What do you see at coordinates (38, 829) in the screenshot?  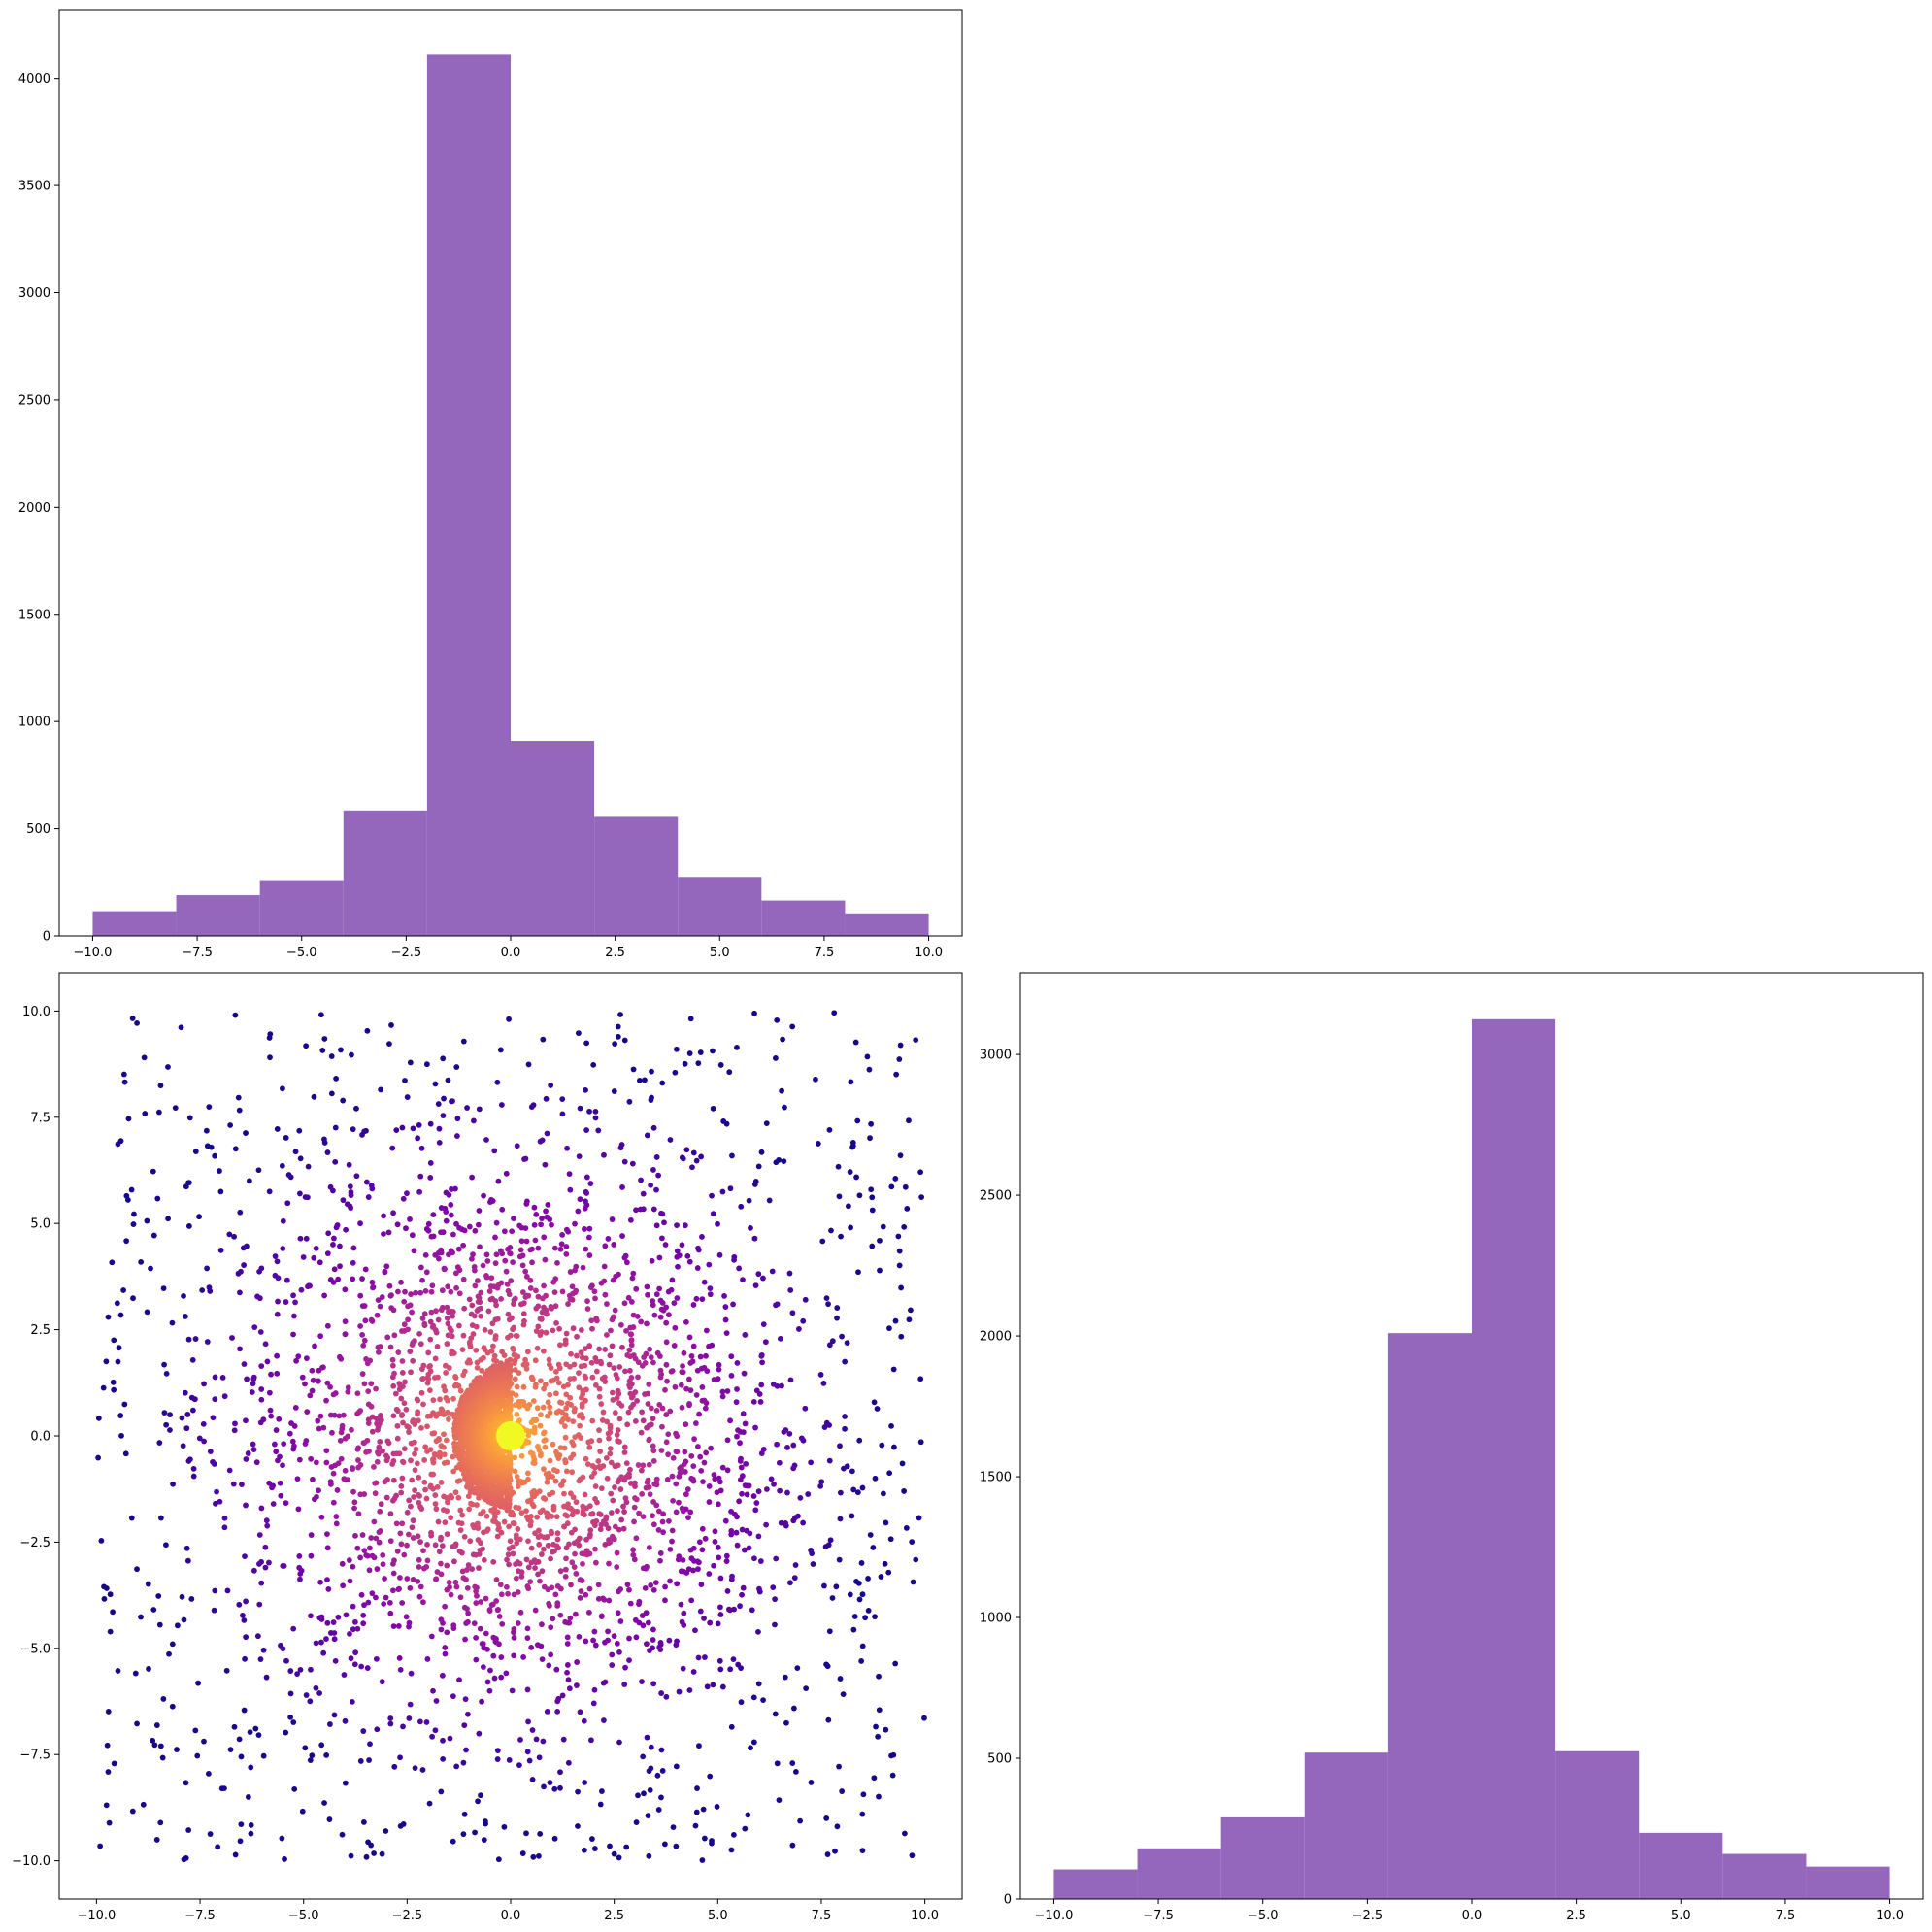 I see `y-tick-label: 500` at bounding box center [38, 829].